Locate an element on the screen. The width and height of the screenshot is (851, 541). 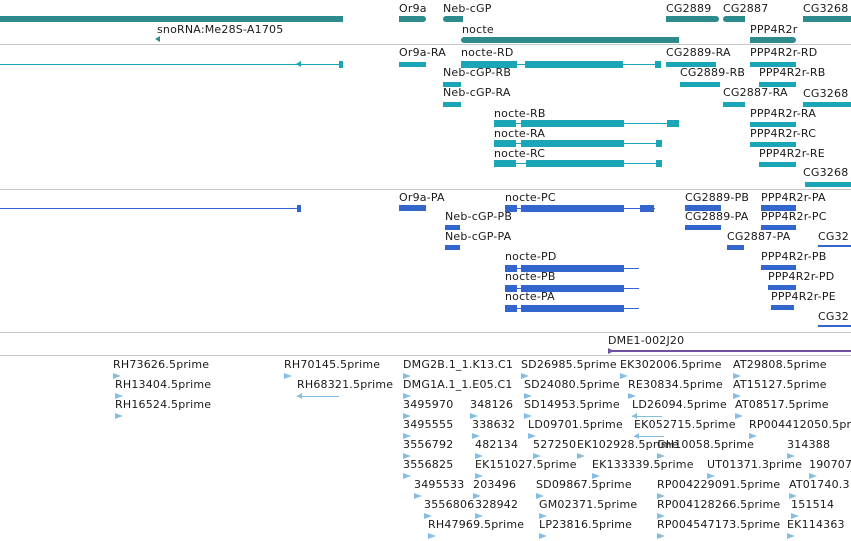
est-label: 3556806 is located at coordinates (449, 504).